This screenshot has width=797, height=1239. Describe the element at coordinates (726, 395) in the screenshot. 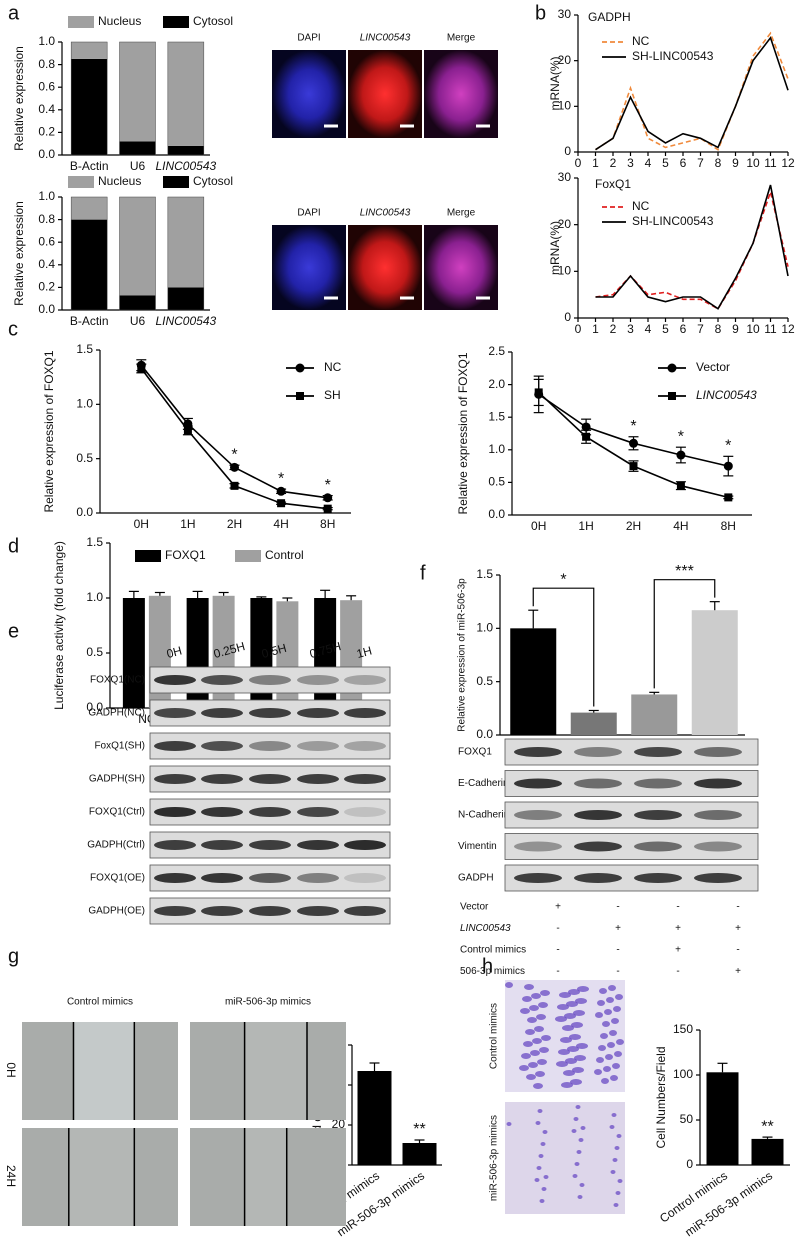

I see `legend-label: LINC00543` at that location.